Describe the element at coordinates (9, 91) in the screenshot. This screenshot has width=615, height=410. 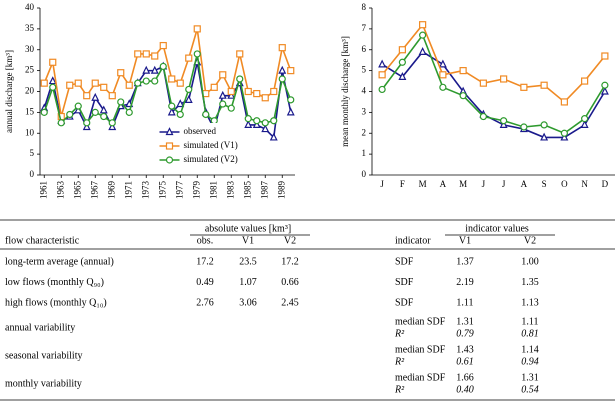
I see `y-axis-label: annual discharge [km³]` at that location.